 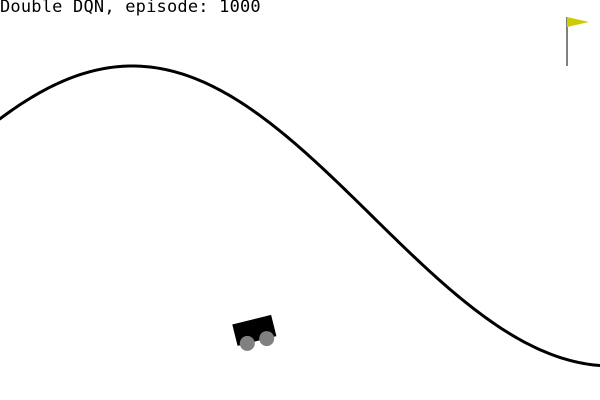 I want to click on goal-flag-icon, so click(x=578, y=22).